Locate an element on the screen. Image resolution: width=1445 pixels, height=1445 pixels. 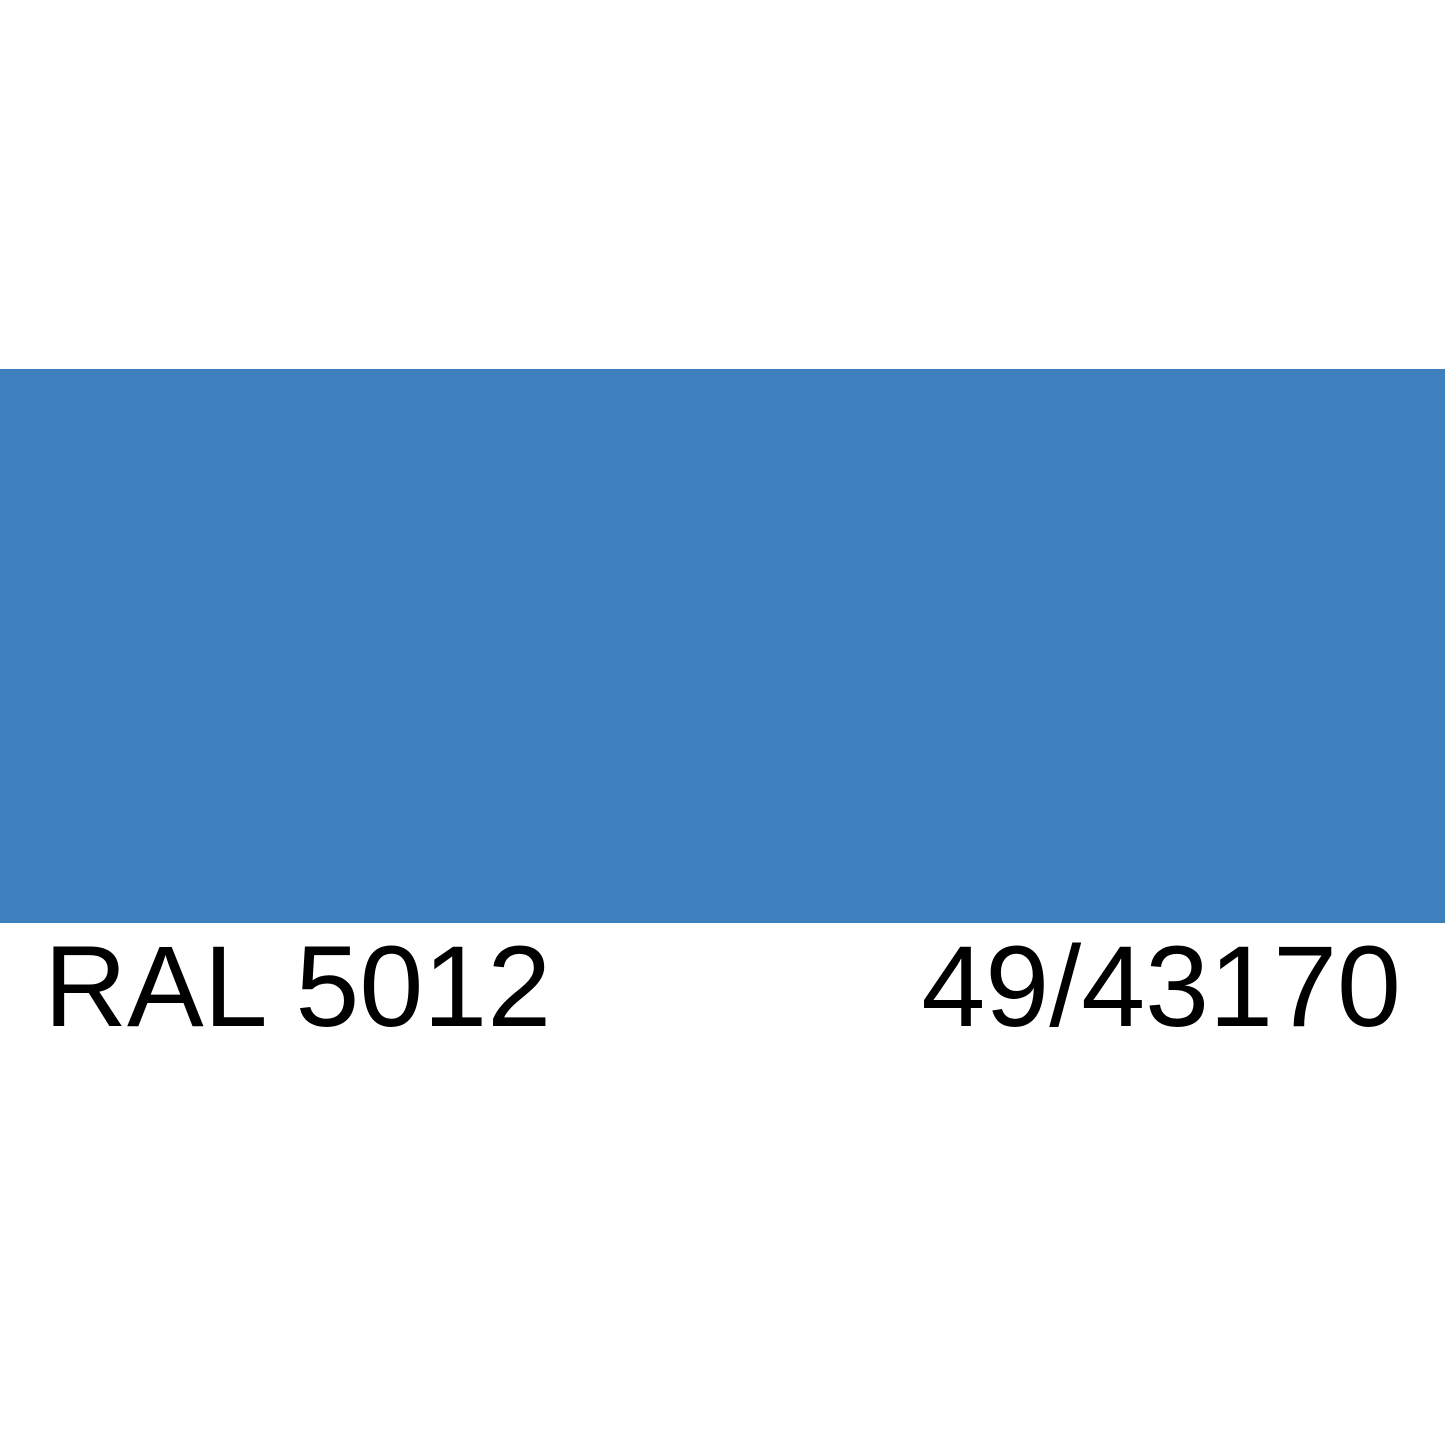
label-row: RAL 5012 49/43170 is located at coordinates (722, 987).